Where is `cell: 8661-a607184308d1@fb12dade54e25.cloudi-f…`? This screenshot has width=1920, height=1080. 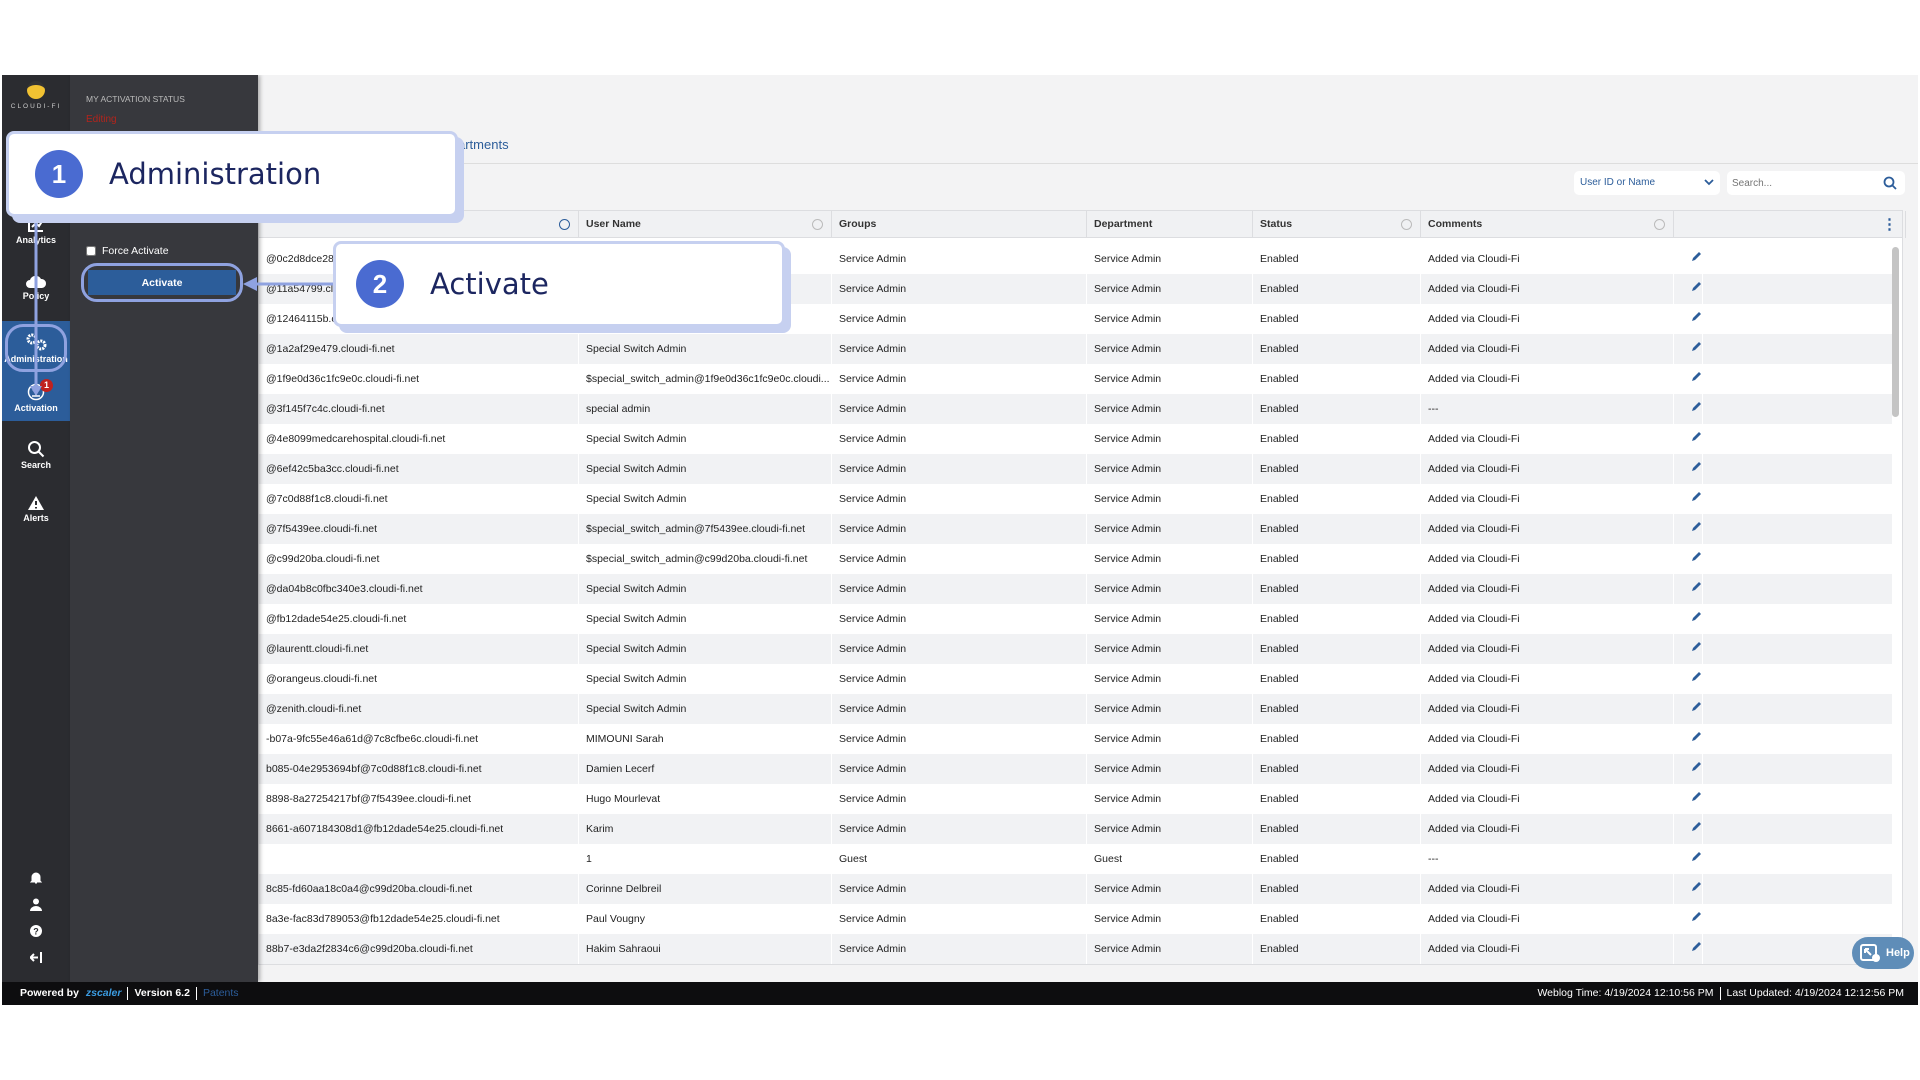
cell: 8661-a607184308d1@fb12dade54e25.cloudi-f… is located at coordinates (419, 829).